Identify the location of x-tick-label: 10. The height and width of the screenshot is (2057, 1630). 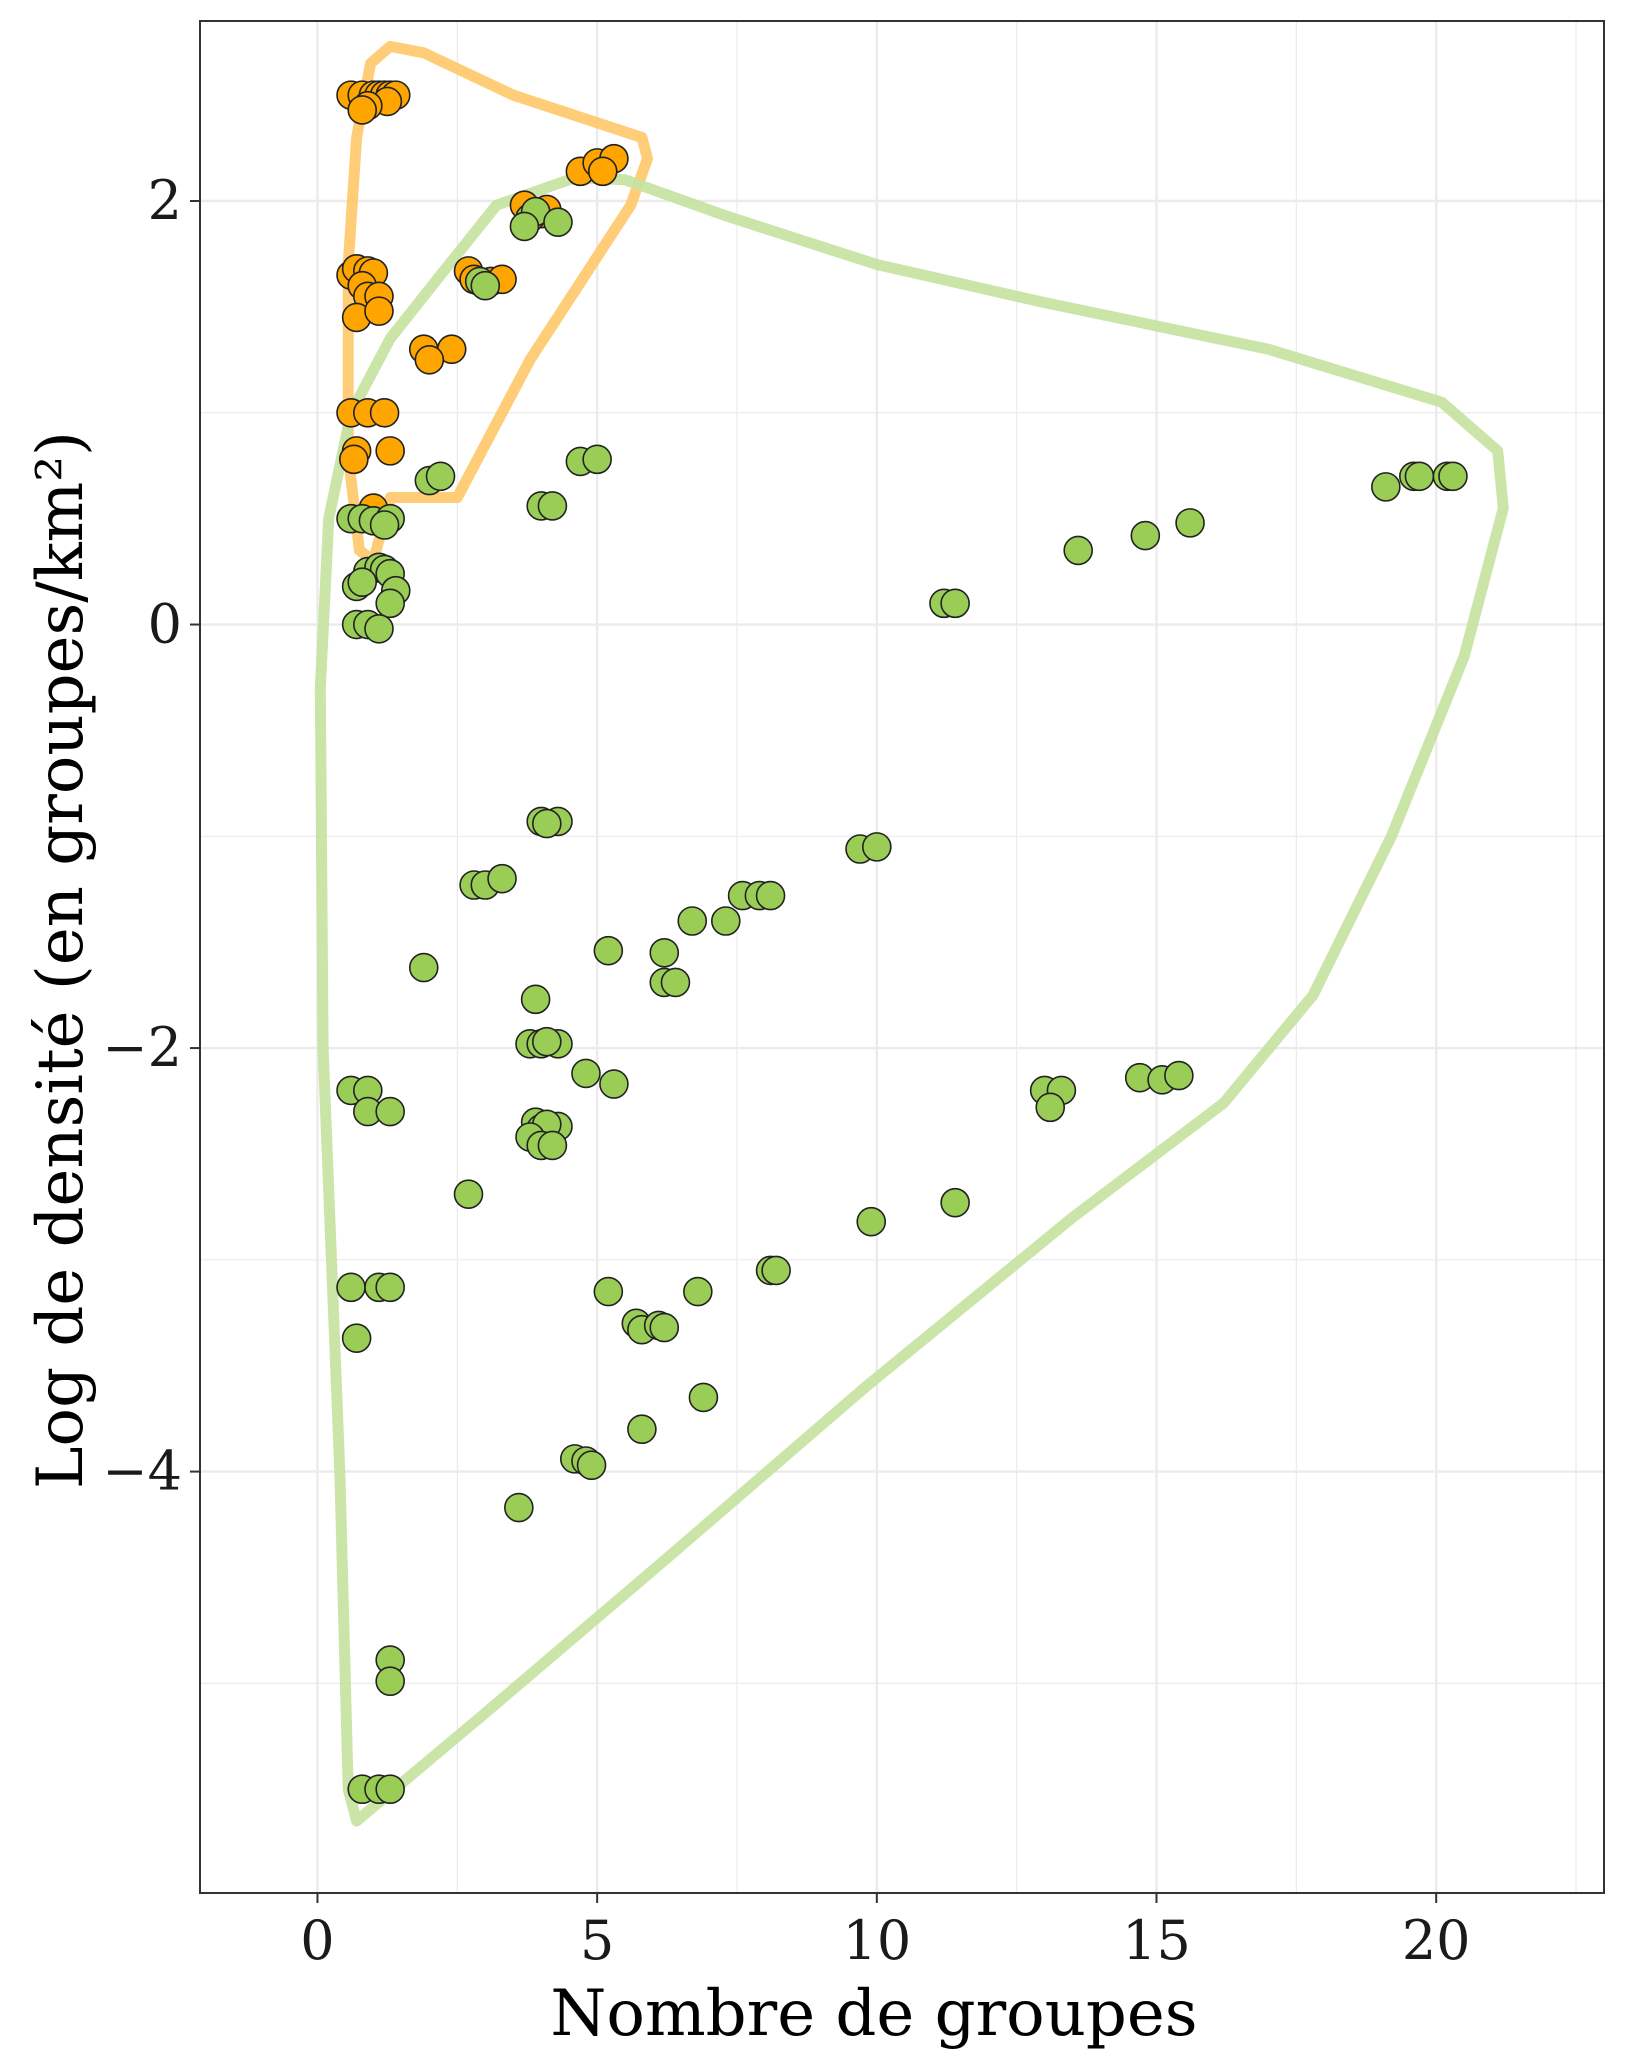
(876, 1940).